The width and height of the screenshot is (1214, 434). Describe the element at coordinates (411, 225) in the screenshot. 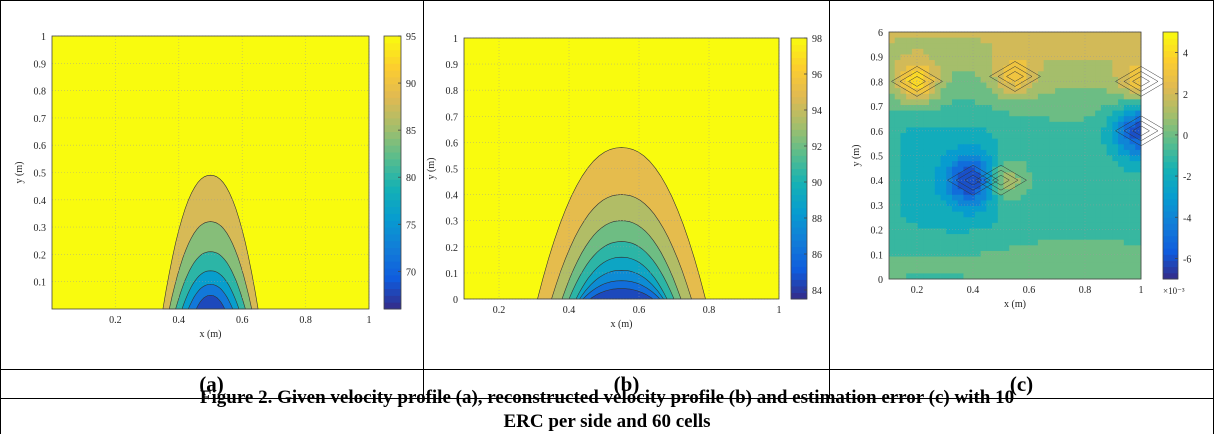

I see `colorbar-tick-label: 75` at that location.